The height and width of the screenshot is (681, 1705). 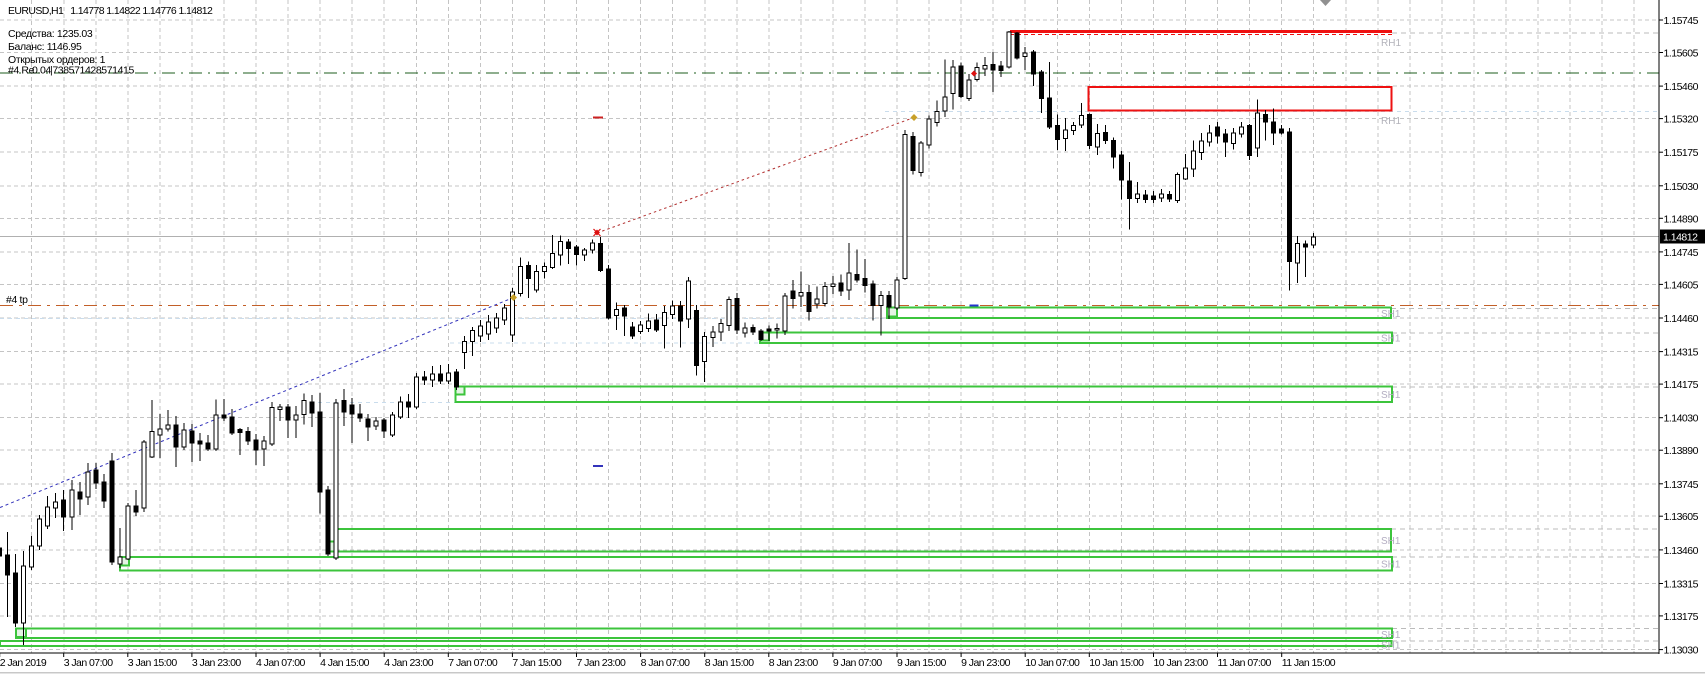 What do you see at coordinates (21, 71) in the screenshot?
I see `svg-text: #4 Re` at bounding box center [21, 71].